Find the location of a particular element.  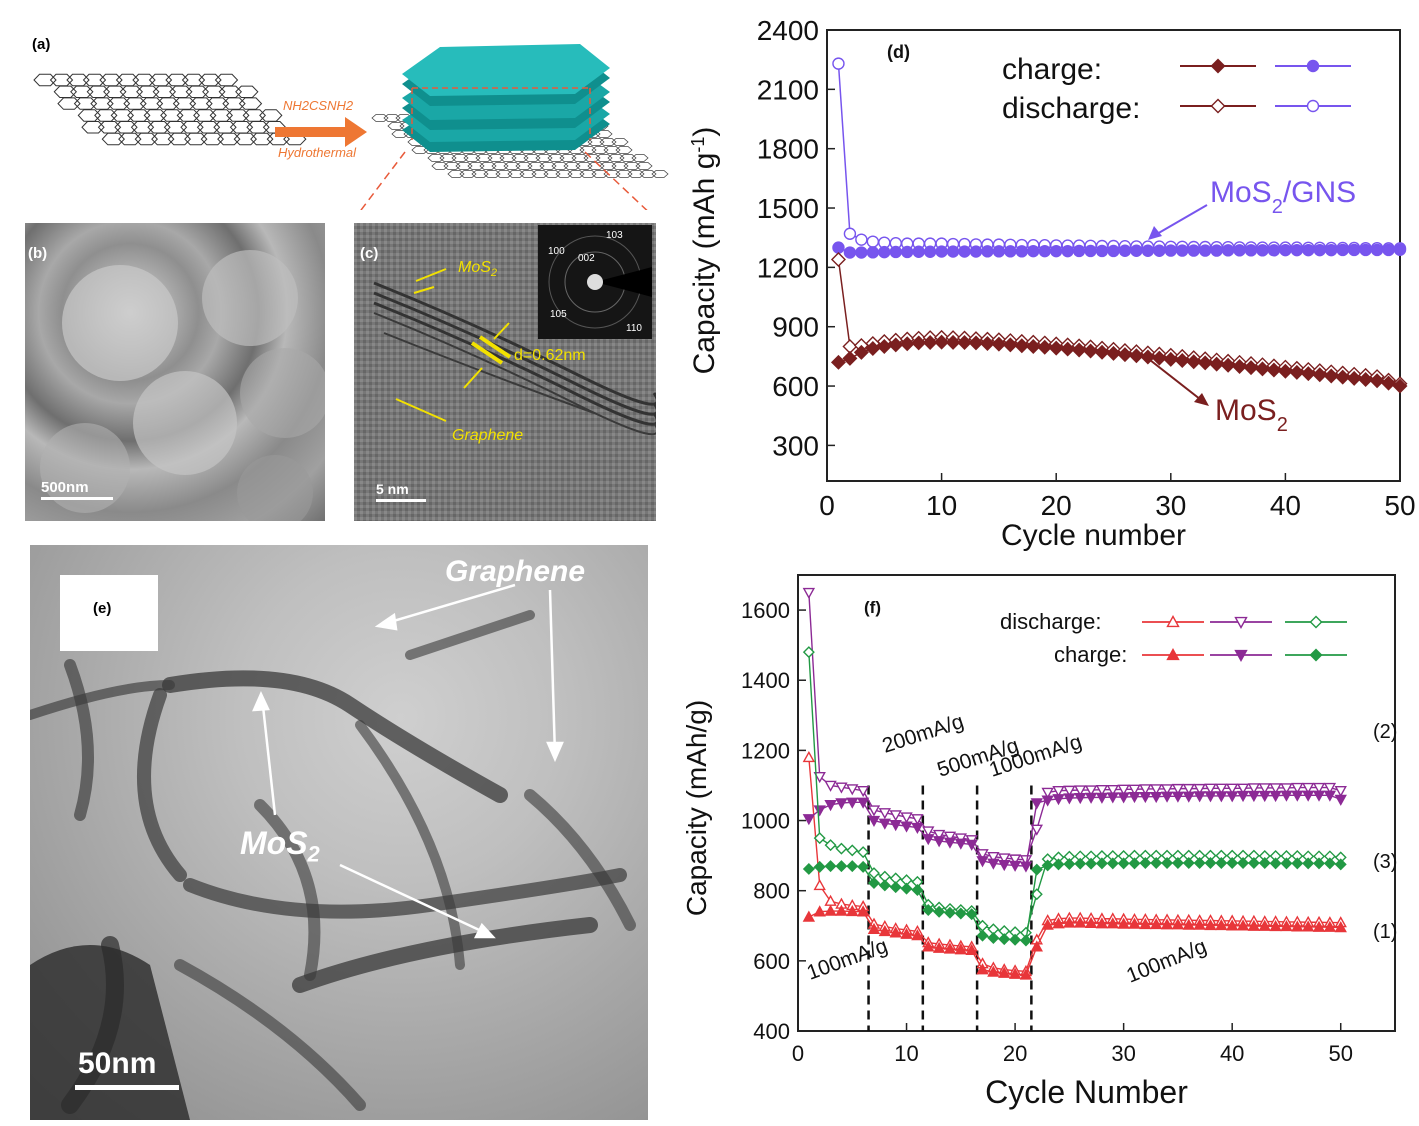

chart-f-legend-marker is located at coordinates (1241, 655).